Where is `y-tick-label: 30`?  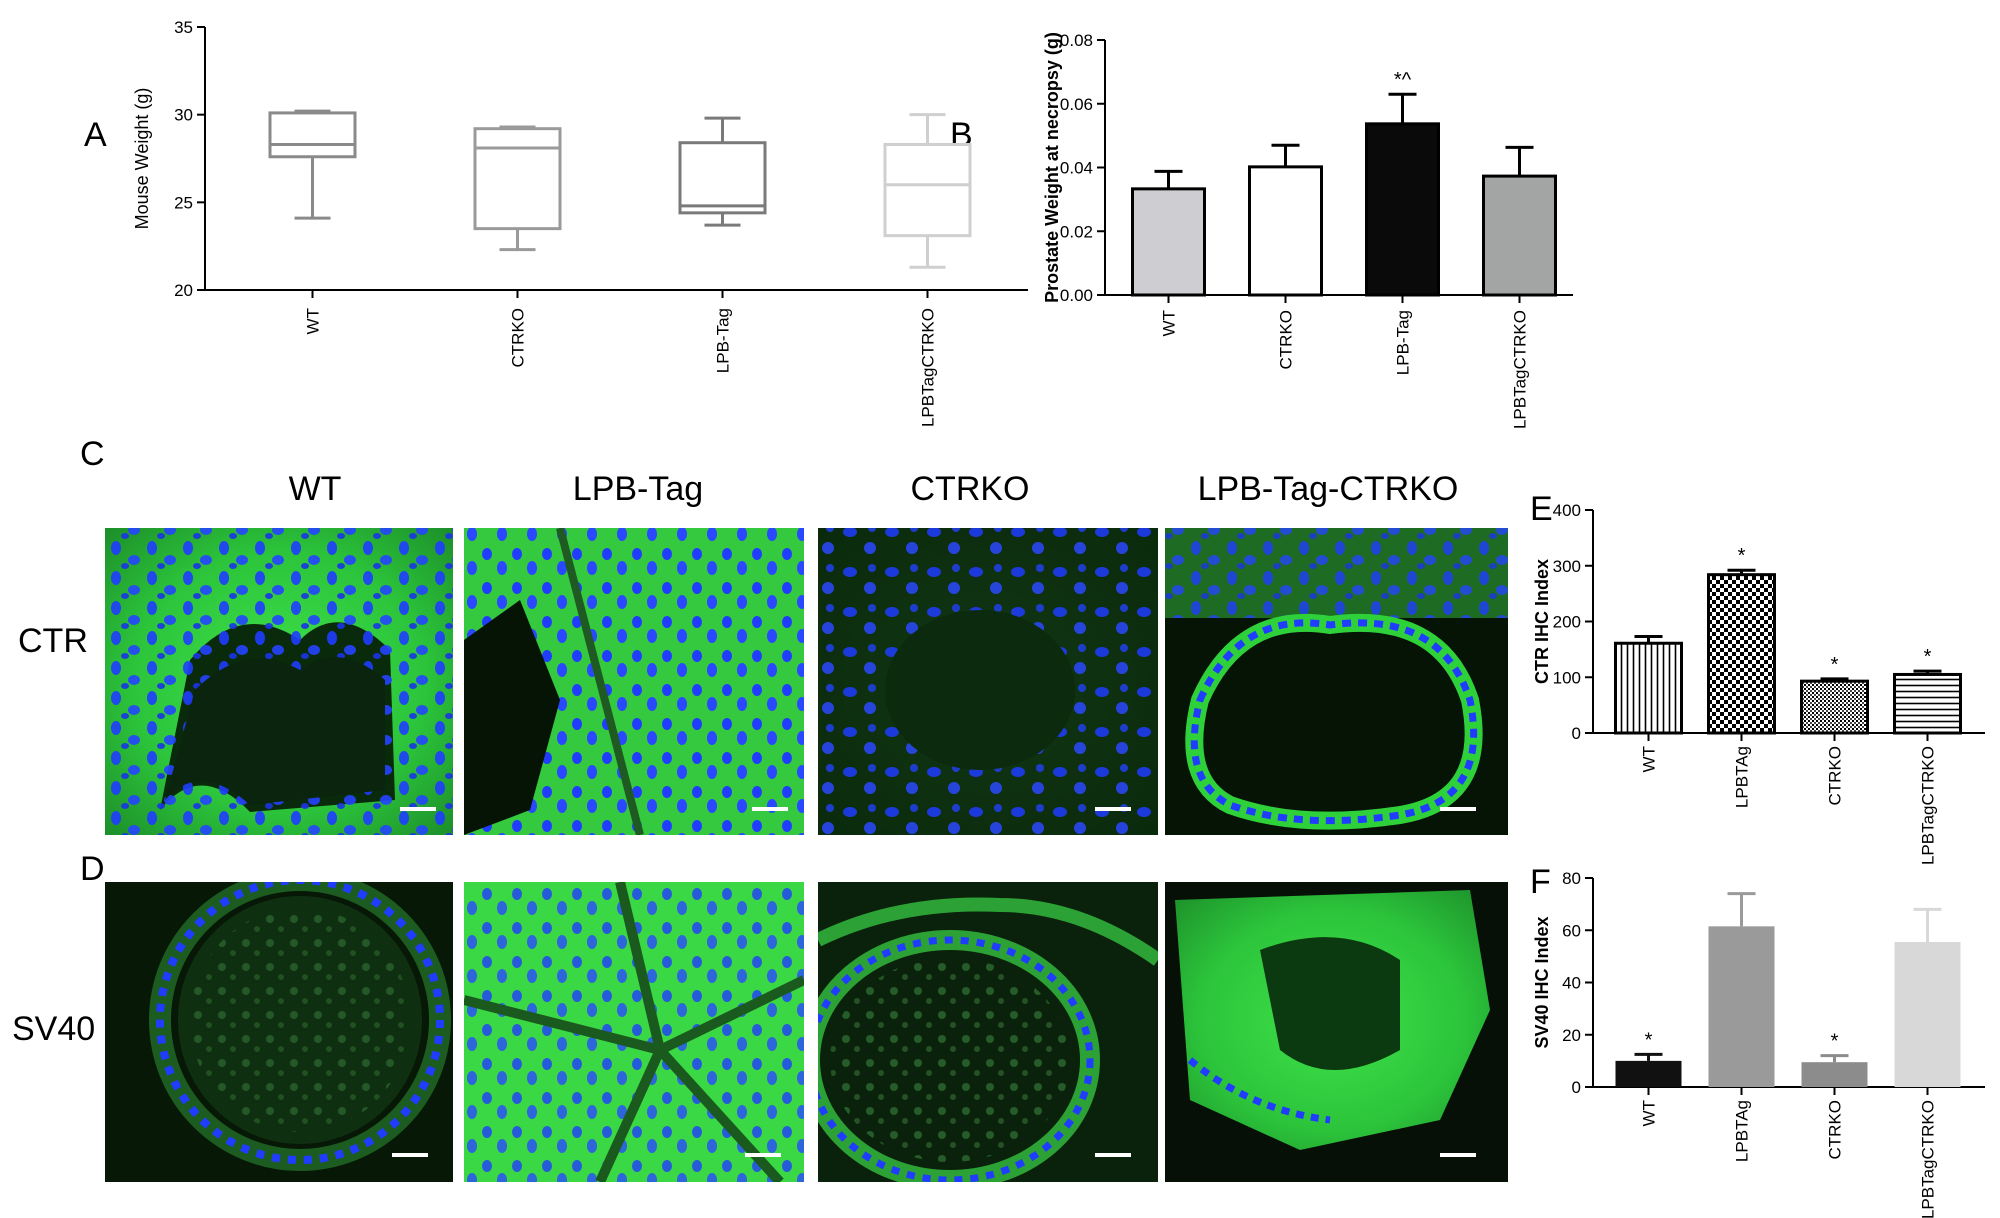
y-tick-label: 30 is located at coordinates (183, 115).